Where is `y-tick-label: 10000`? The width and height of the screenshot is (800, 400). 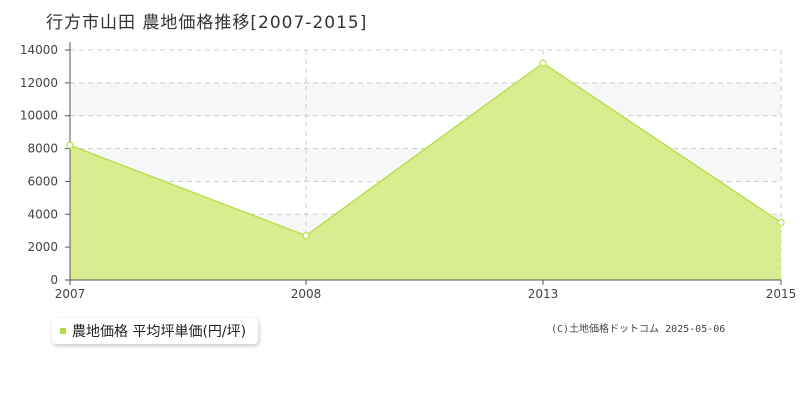 y-tick-label: 10000 is located at coordinates (39, 116).